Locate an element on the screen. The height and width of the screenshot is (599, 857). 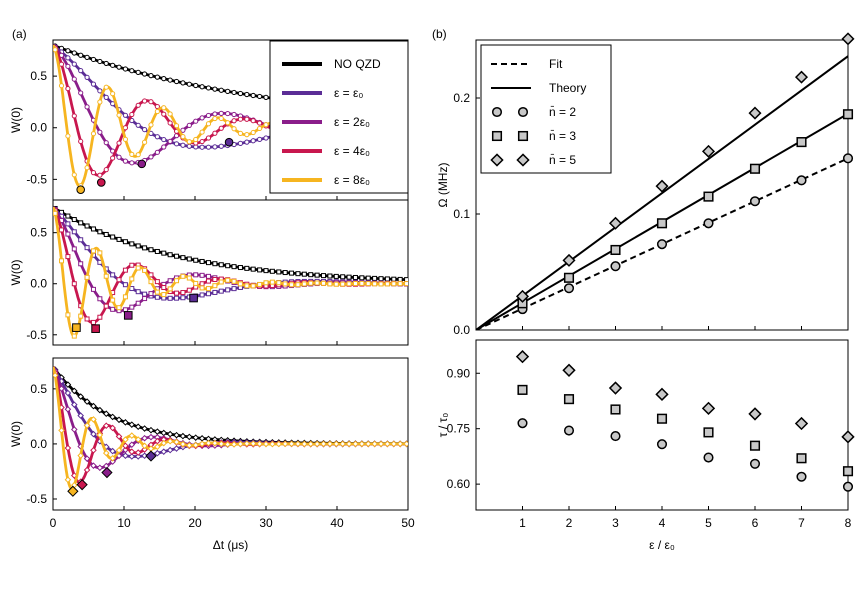
legend-label: n̄ = 5 is located at coordinates (562, 160).